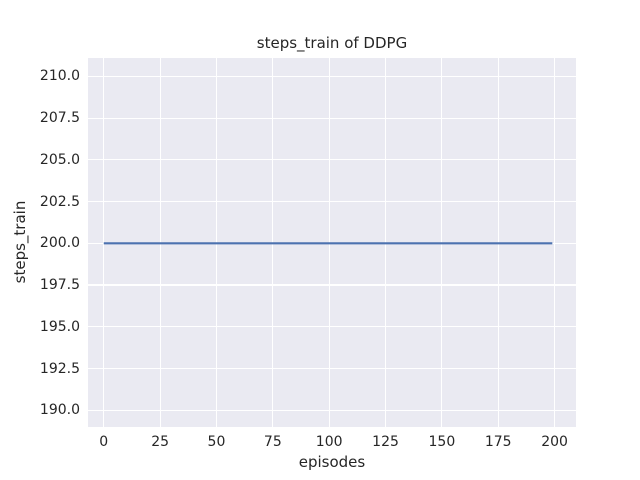 This screenshot has height=480, width=640. Describe the element at coordinates (498, 442) in the screenshot. I see `x-tick-label: 175` at that location.